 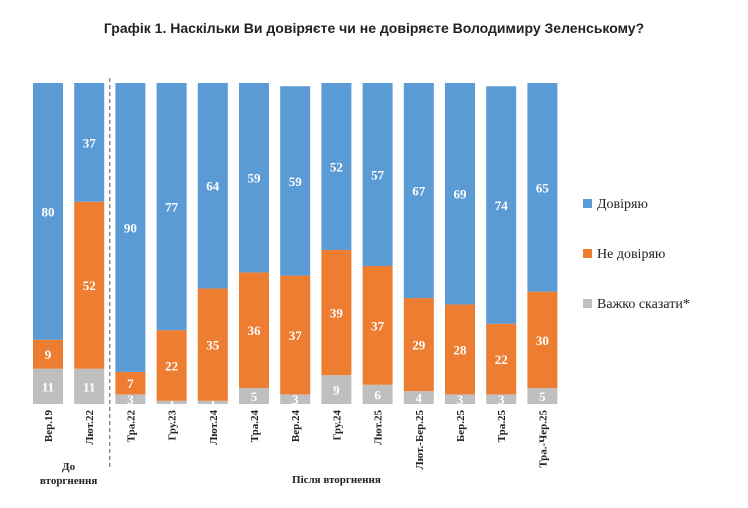 I want to click on x-tick-label: Лют.-Бер.25, so click(x=420, y=440).